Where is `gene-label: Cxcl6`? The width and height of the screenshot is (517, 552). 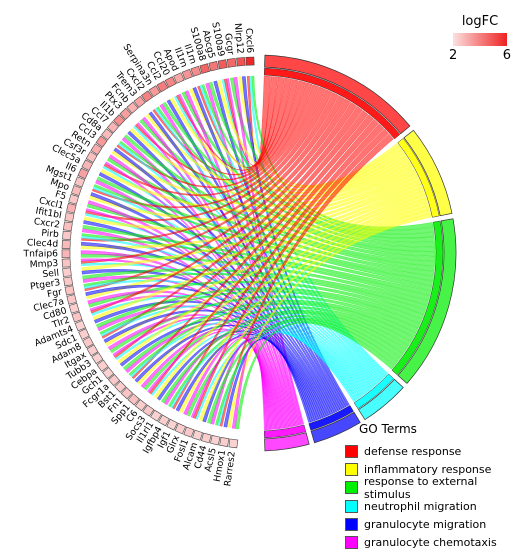 gene-label: Cxcl6 is located at coordinates (249, 41).